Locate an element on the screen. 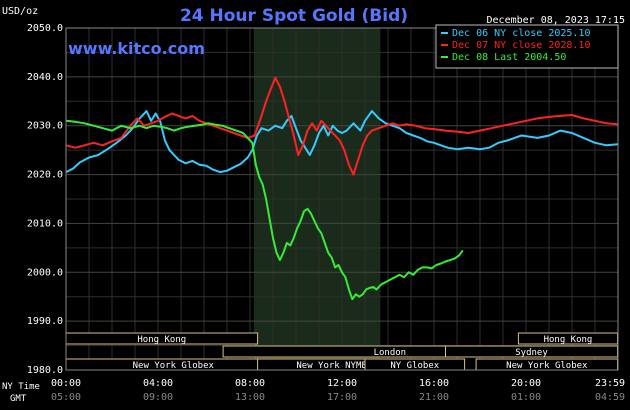 This screenshot has width=630, height=410. legend-entry: Dec 07 NY close 2028.10 is located at coordinates (521, 45).